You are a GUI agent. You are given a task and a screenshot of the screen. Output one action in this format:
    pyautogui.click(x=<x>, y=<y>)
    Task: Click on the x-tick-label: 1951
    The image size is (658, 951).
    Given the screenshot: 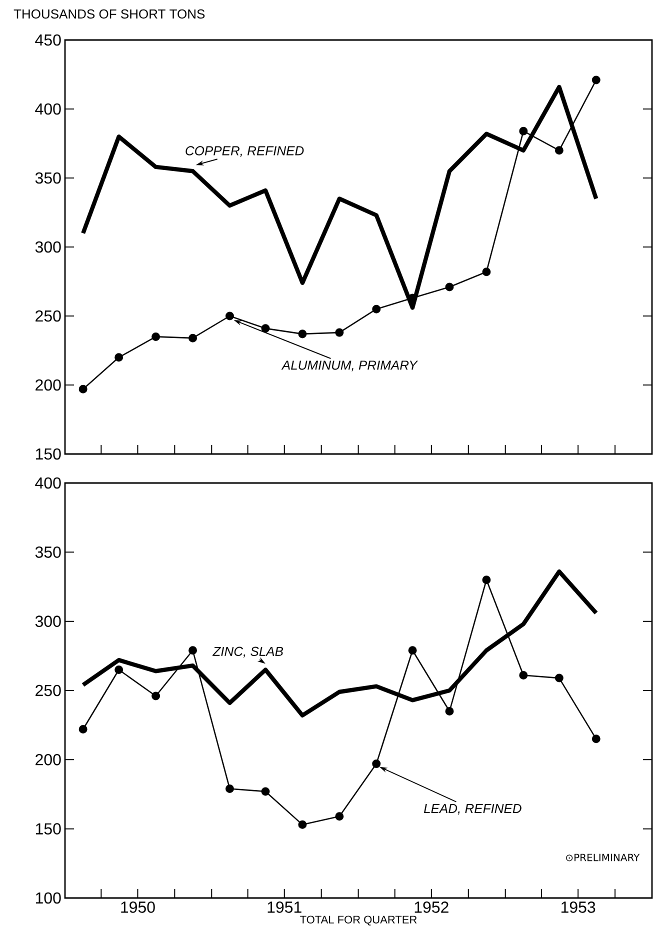 What is the action you would take?
    pyautogui.click(x=285, y=907)
    